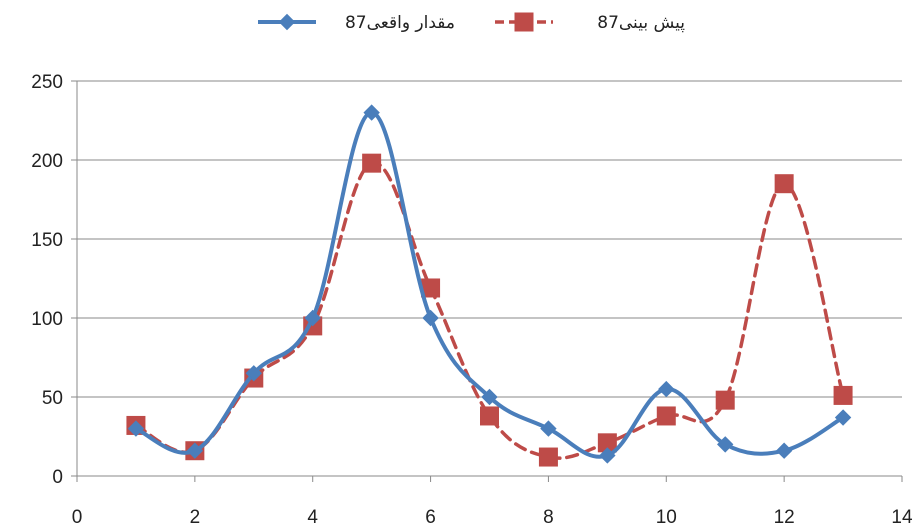  What do you see at coordinates (471, 22) in the screenshot?
I see `legend: 87مقدار واقعی 87پیش بینی` at bounding box center [471, 22].